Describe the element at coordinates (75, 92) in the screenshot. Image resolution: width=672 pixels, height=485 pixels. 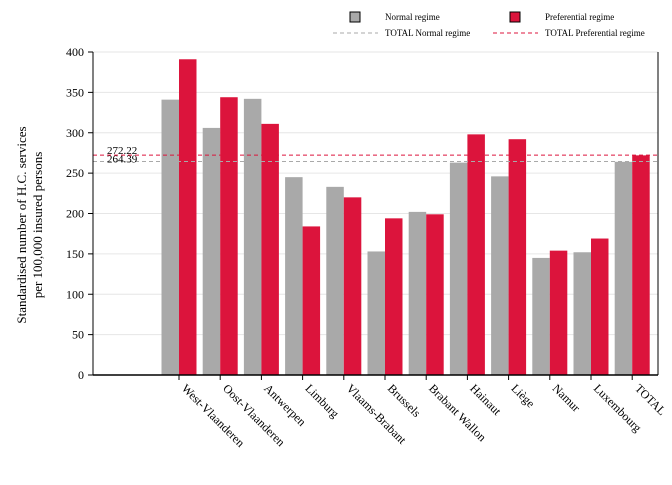
I see `y-tick-label: 350` at that location.